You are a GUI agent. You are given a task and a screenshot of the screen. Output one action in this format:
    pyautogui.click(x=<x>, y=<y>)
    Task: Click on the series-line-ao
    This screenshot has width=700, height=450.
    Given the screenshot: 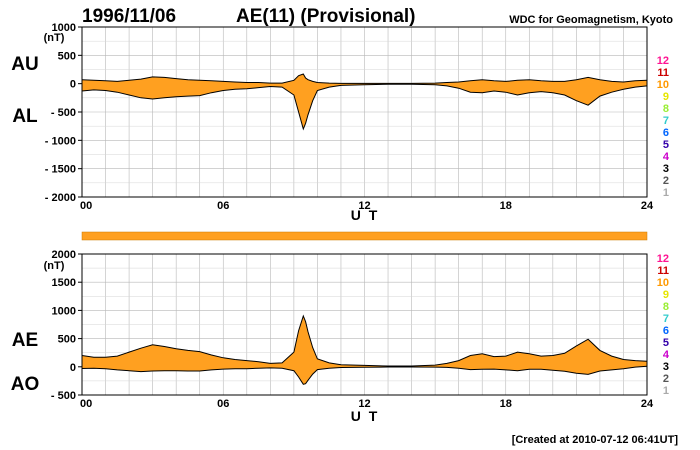 What is the action you would take?
    pyautogui.click(x=364, y=375)
    